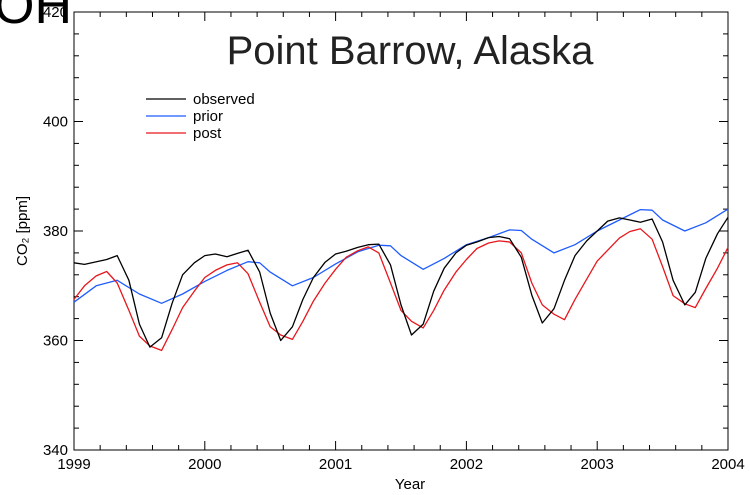 The height and width of the screenshot is (495, 750). What do you see at coordinates (727, 464) in the screenshot?
I see `x-tick-label: 2004` at bounding box center [727, 464].